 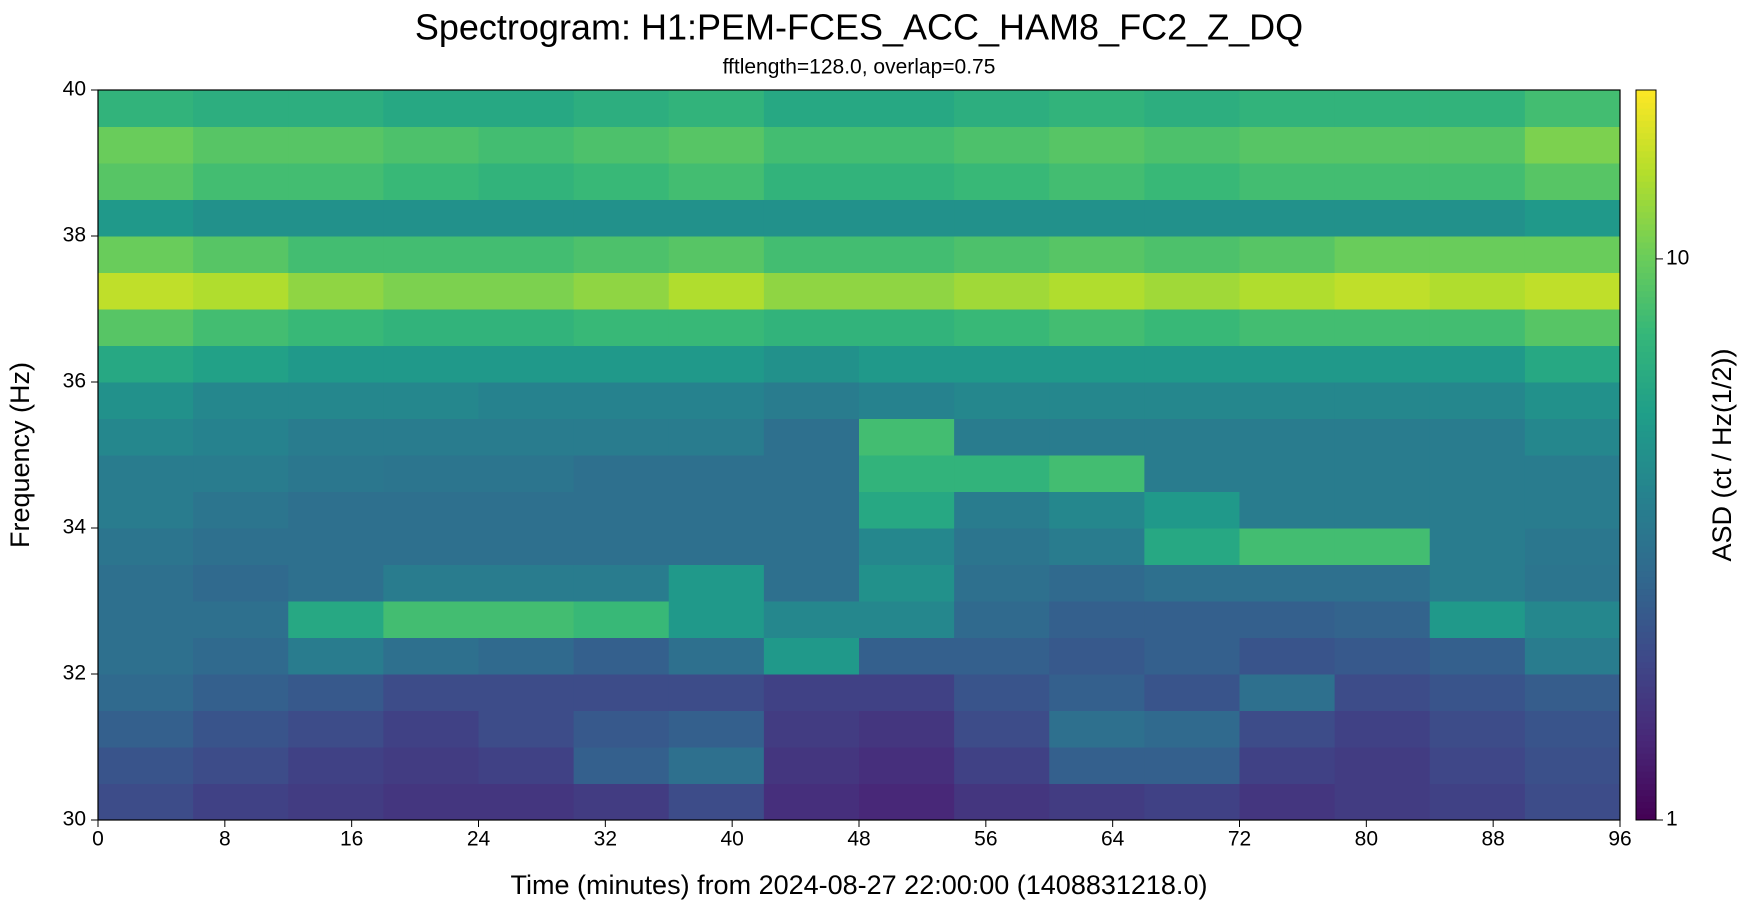 I want to click on x-tick-label: 56, so click(x=985, y=839).